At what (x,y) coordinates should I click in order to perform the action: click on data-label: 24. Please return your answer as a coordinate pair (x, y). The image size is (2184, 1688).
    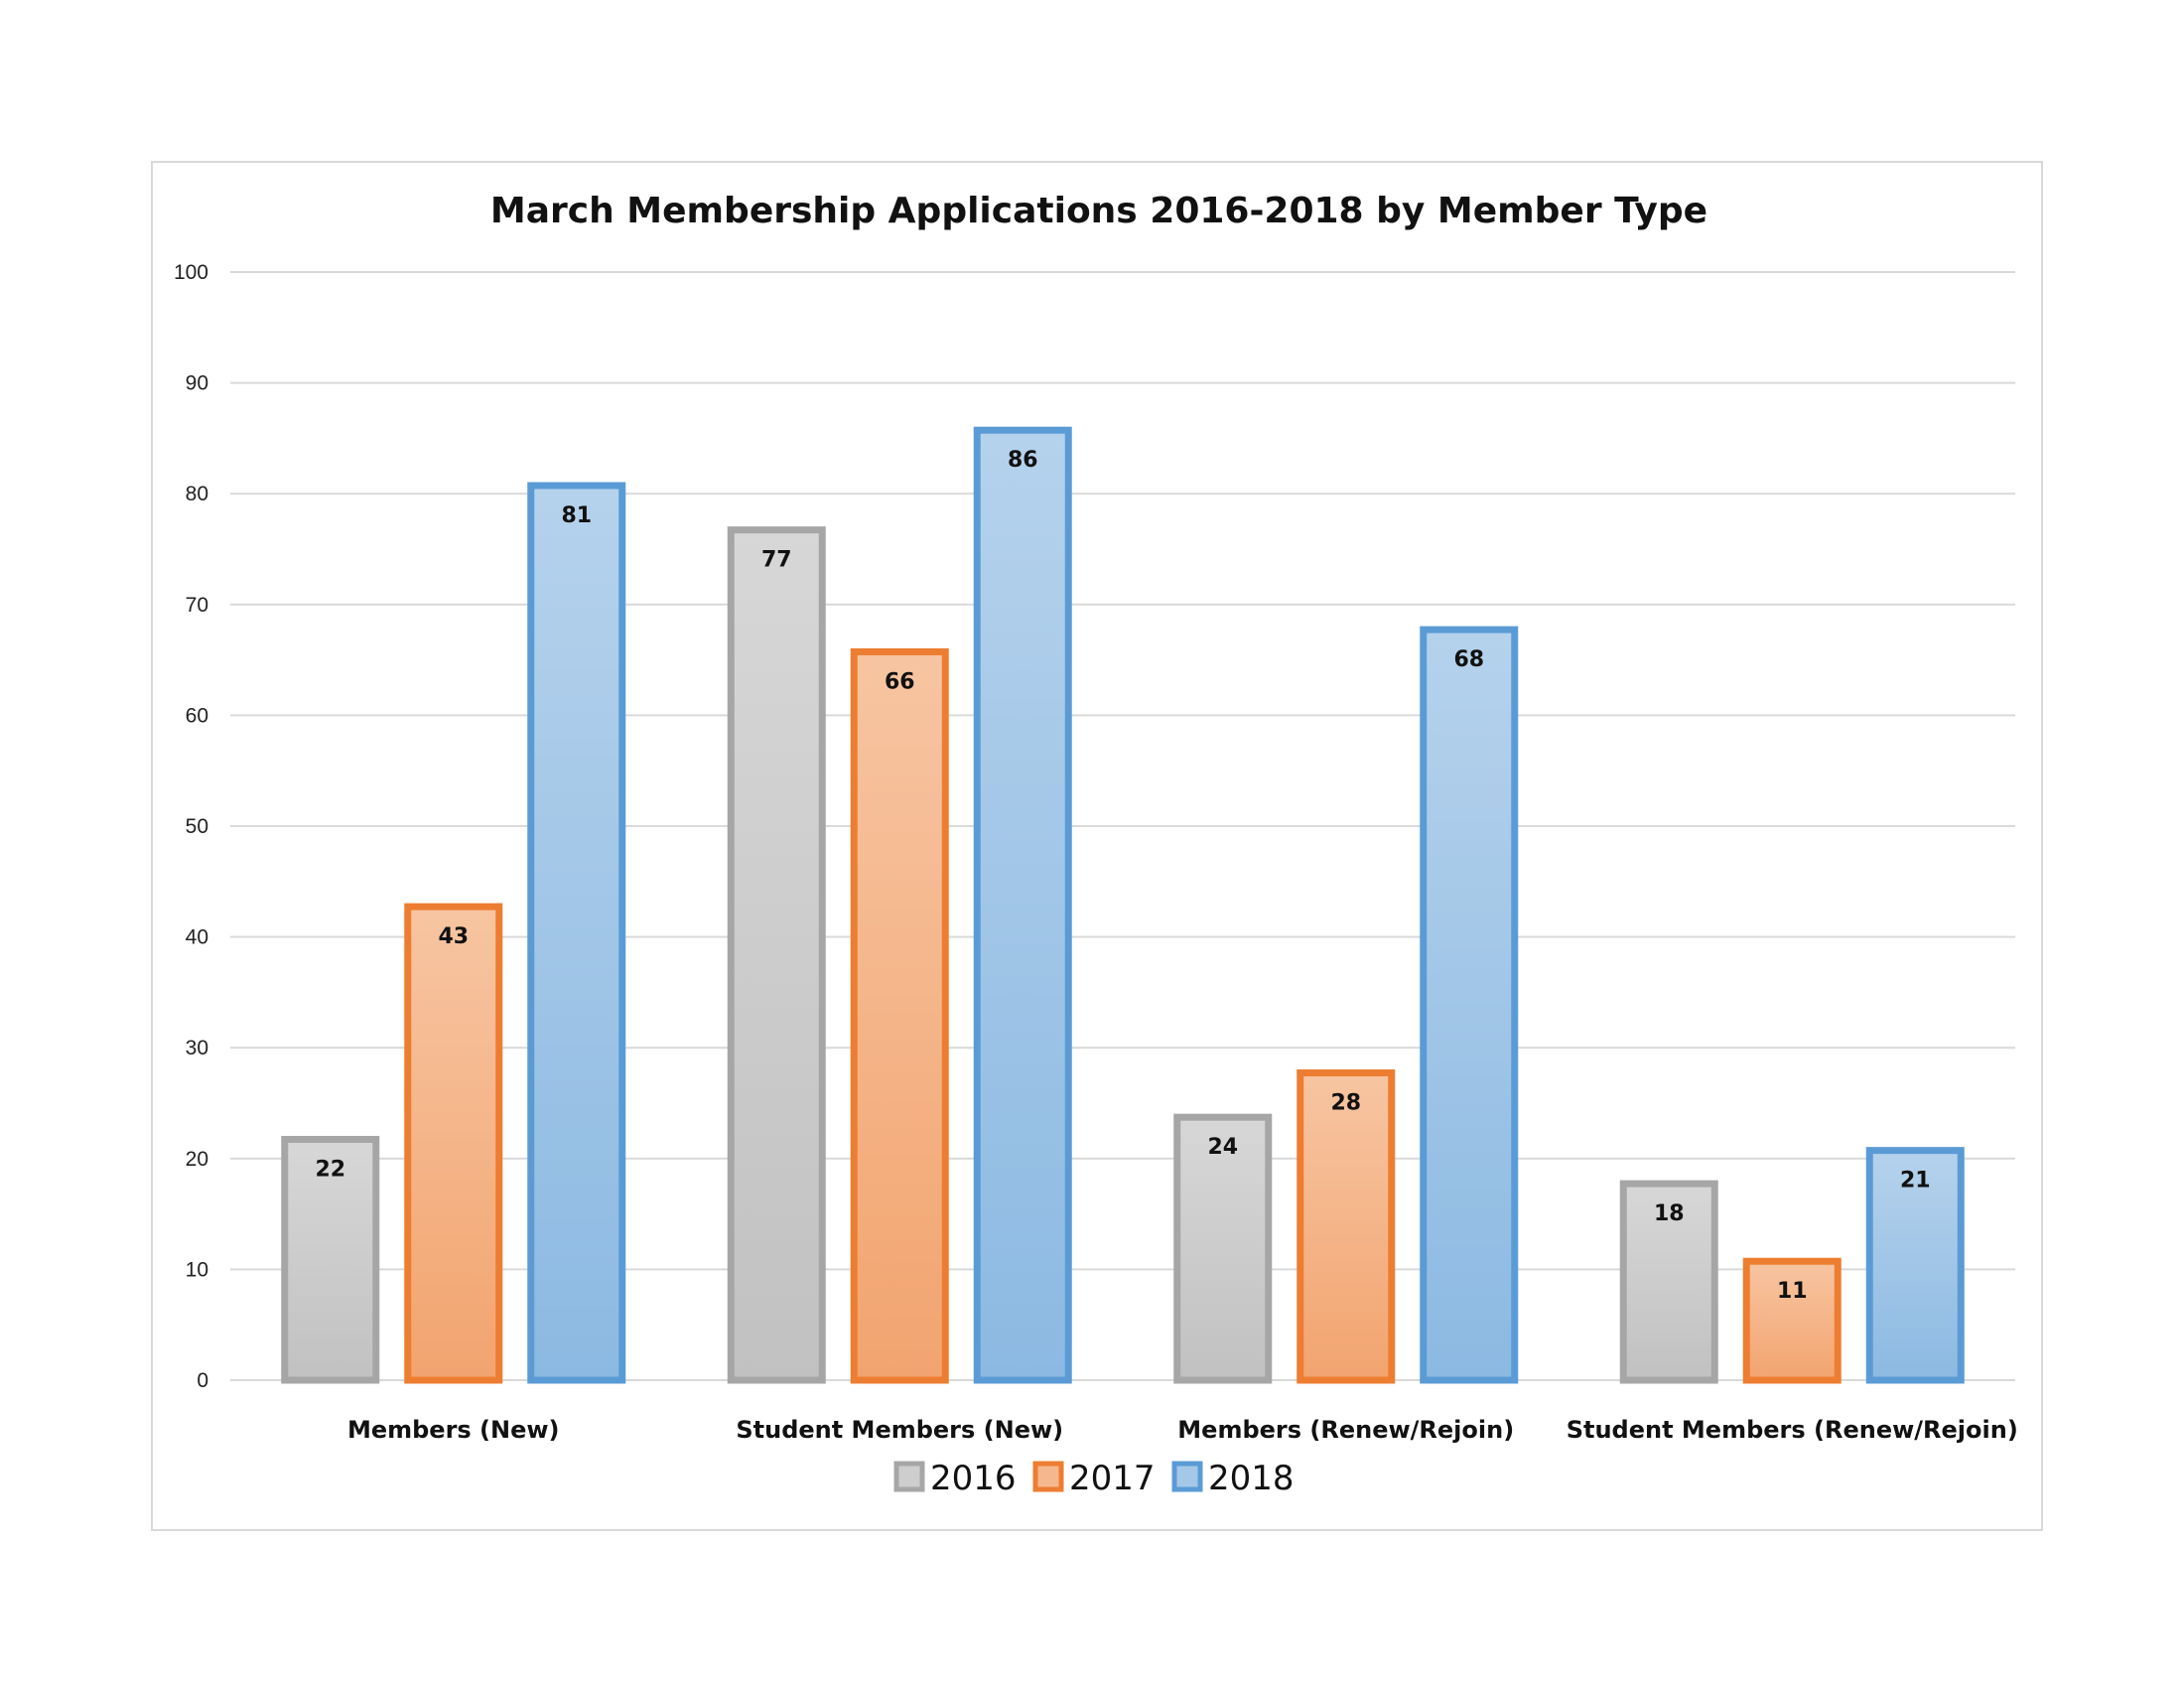
    Looking at the image, I should click on (1222, 1147).